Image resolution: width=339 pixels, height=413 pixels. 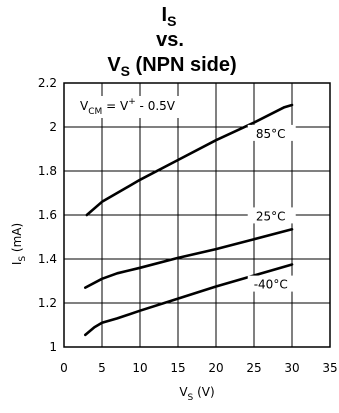 What do you see at coordinates (53, 347) in the screenshot?
I see `y-tick-label: 1` at bounding box center [53, 347].